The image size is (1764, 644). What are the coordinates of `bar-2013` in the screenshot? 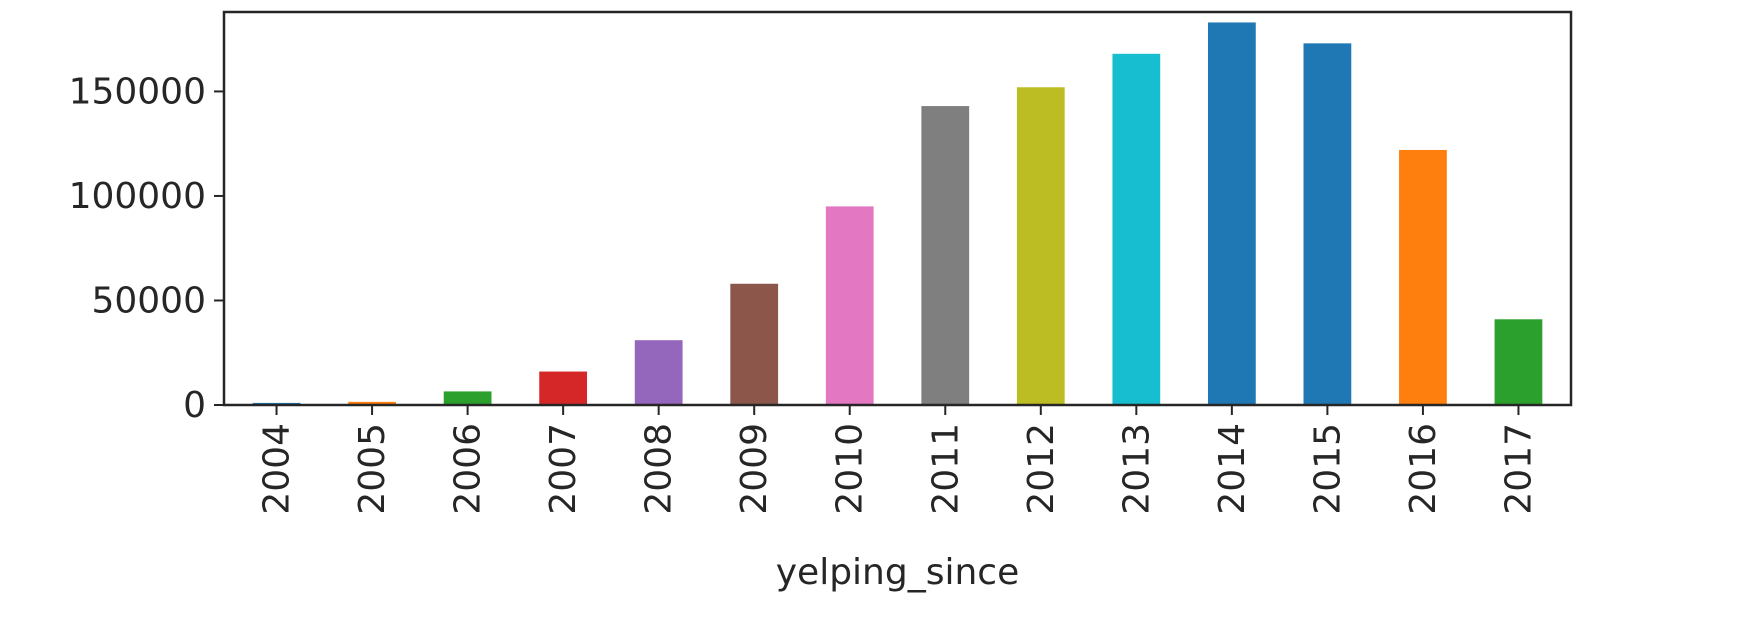 It's located at (1136, 229).